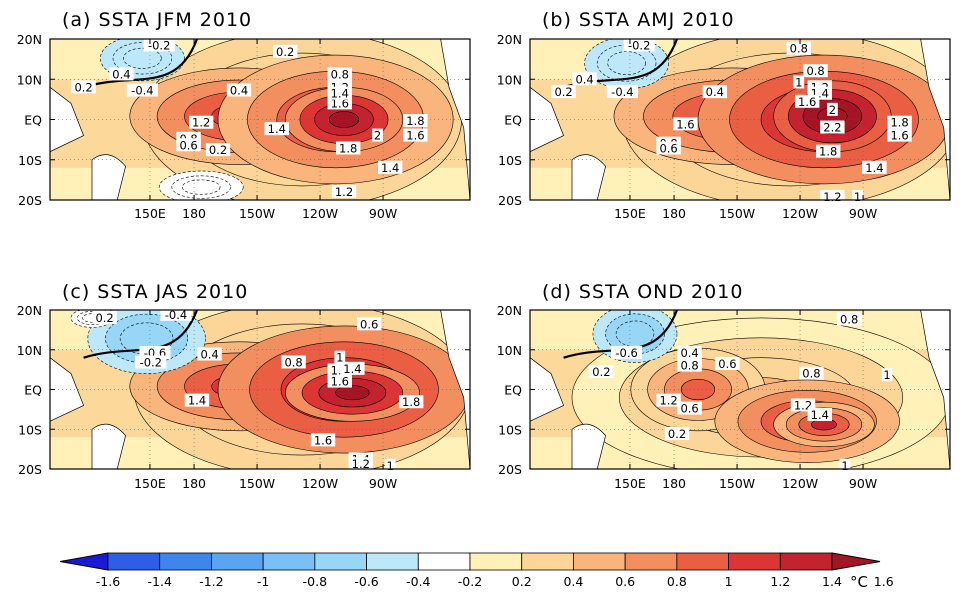  What do you see at coordinates (263, 581) in the screenshot?
I see `colorbar-tick-label: -1` at bounding box center [263, 581].